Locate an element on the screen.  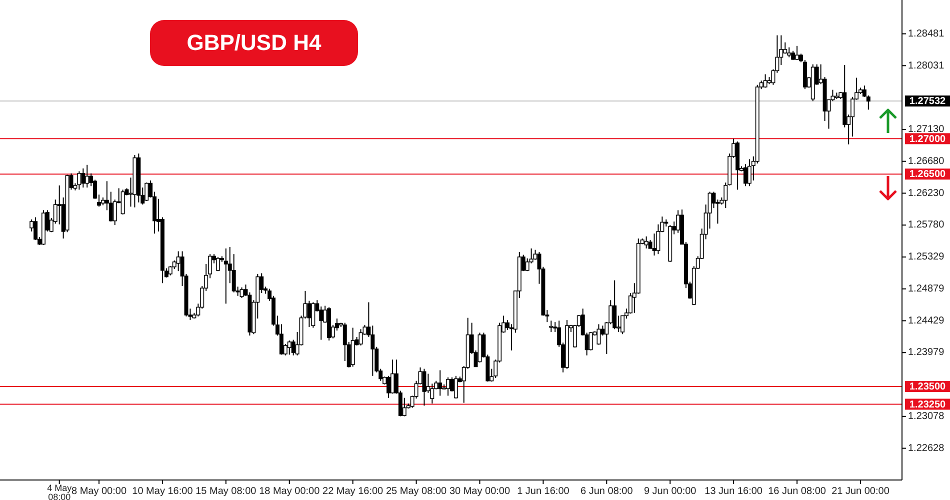
x-tick-label: 25 May 08:00 is located at coordinates (417, 491).